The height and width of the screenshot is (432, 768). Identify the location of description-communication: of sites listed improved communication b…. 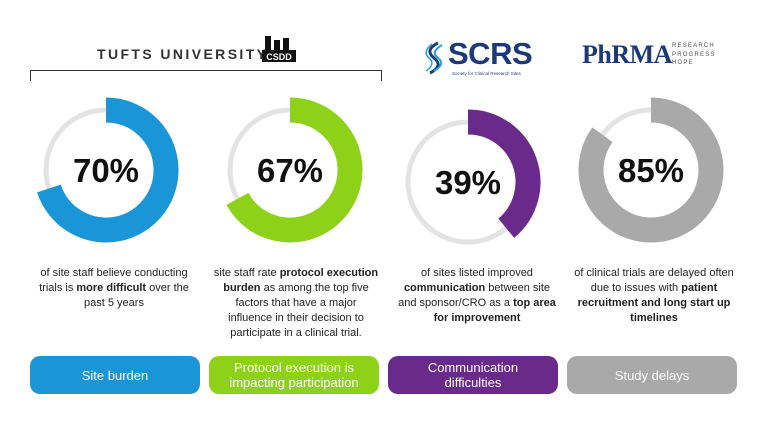
(477, 295).